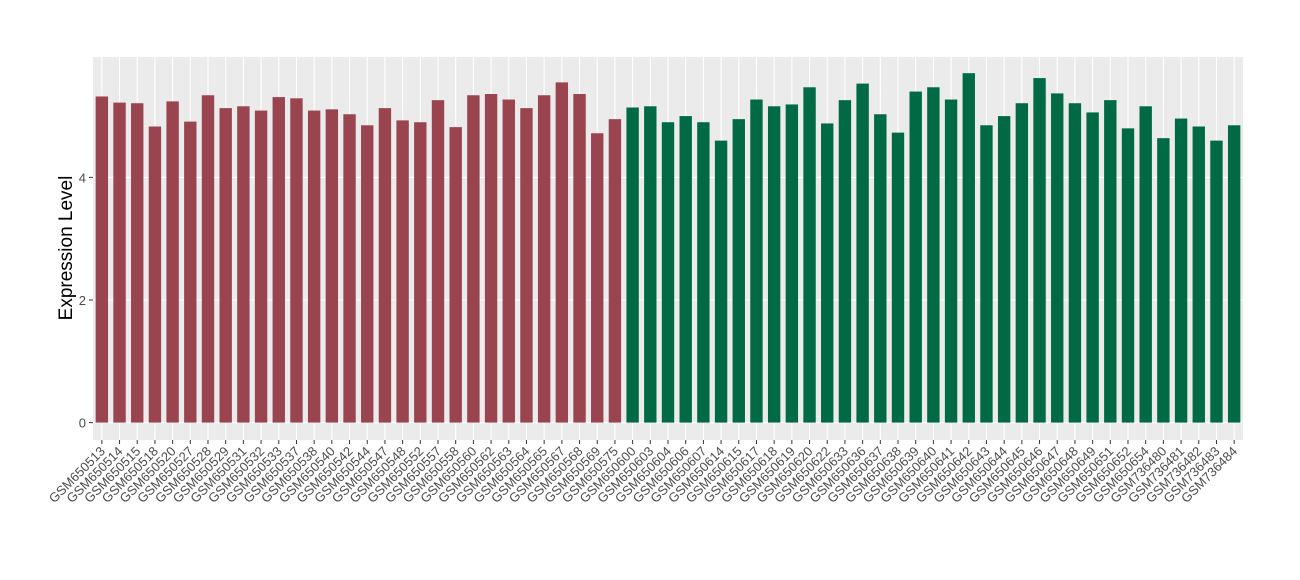 The height and width of the screenshot is (580, 1300). Describe the element at coordinates (82, 177) in the screenshot. I see `y-tick-label: 4` at that location.